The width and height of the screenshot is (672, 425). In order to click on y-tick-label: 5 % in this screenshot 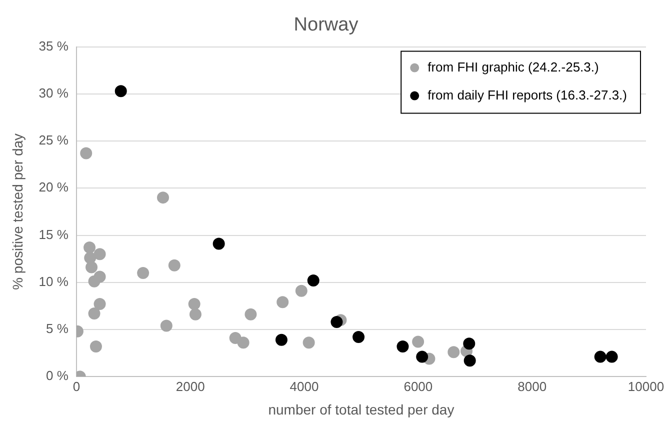, I will do `click(57, 328)`.